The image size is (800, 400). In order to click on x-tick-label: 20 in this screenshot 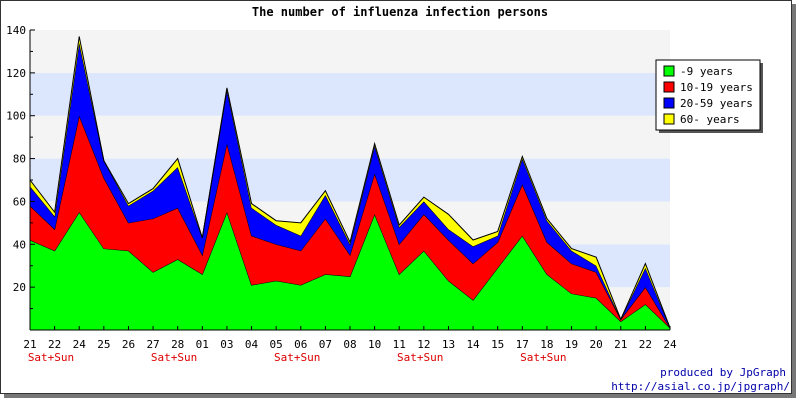, I will do `click(596, 344)`.